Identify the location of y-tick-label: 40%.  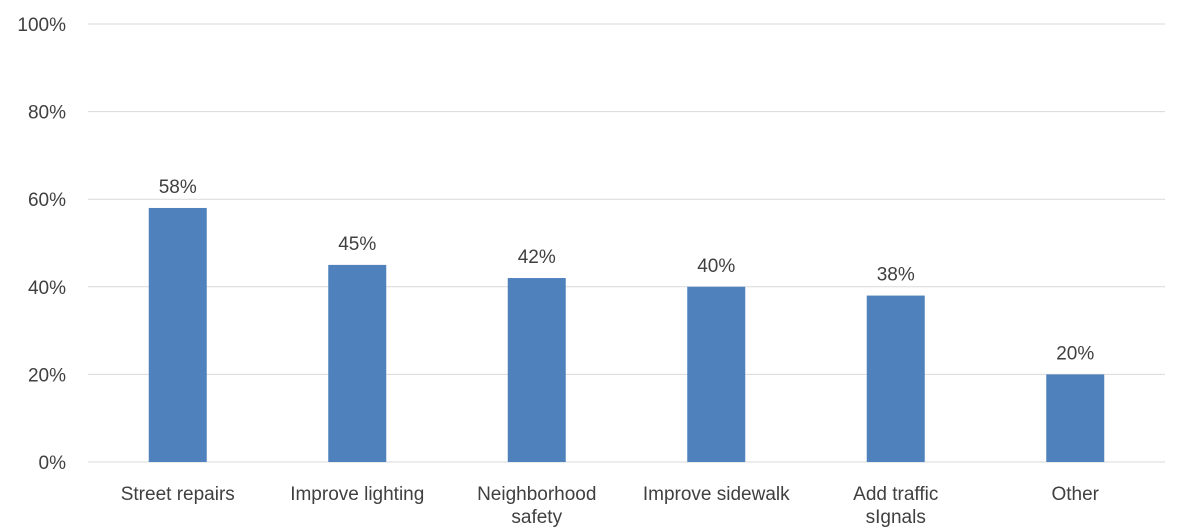
(47, 288).